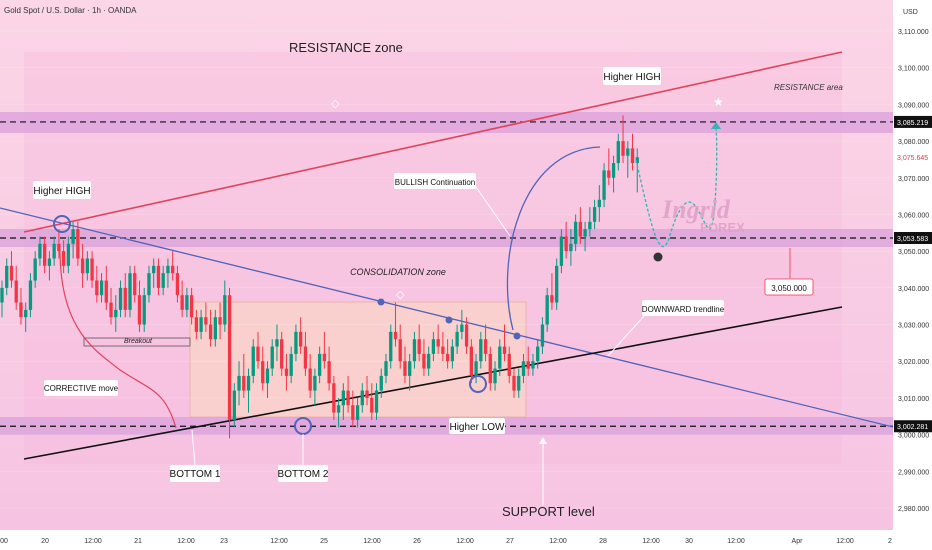 This screenshot has height=550, width=932. Describe the element at coordinates (478, 384) in the screenshot. I see `higher-low-marker` at that location.